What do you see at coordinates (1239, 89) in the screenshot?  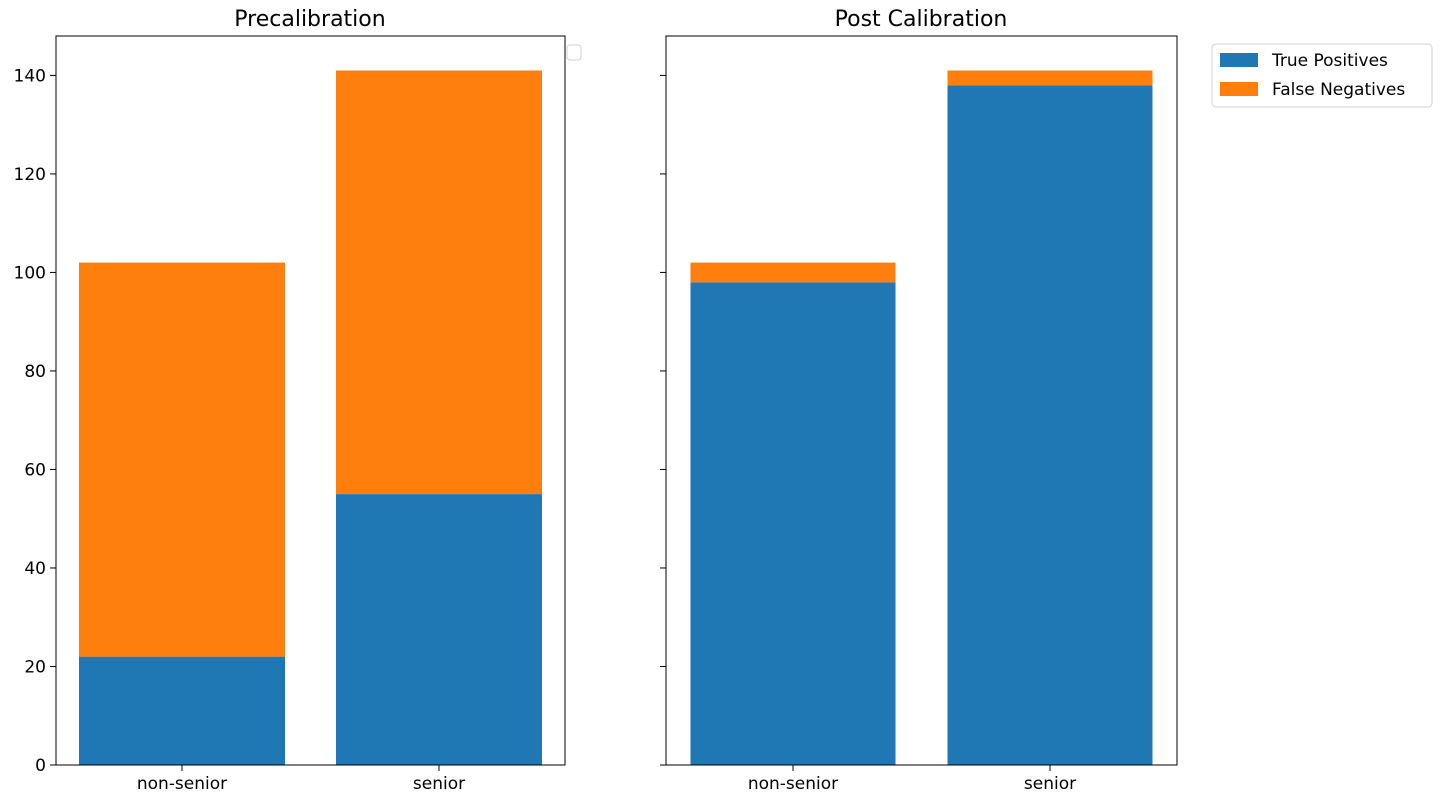 I see `legend-swatch-false-negatives` at bounding box center [1239, 89].